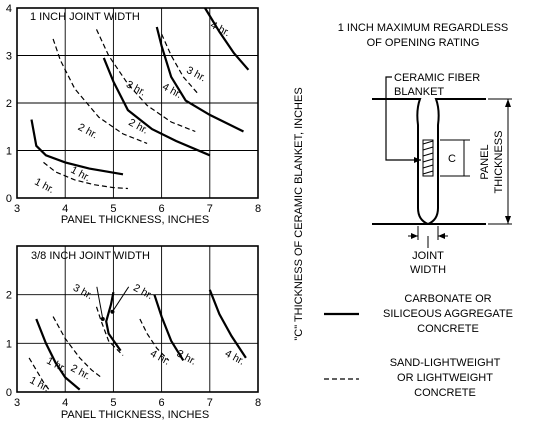  I want to click on legend-solid-line-1: CARBONATE OR, so click(447, 299).